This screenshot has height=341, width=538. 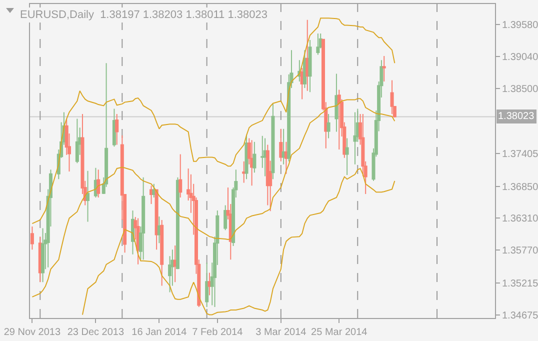 I want to click on y-tick-label: 1.38500, so click(x=520, y=90).